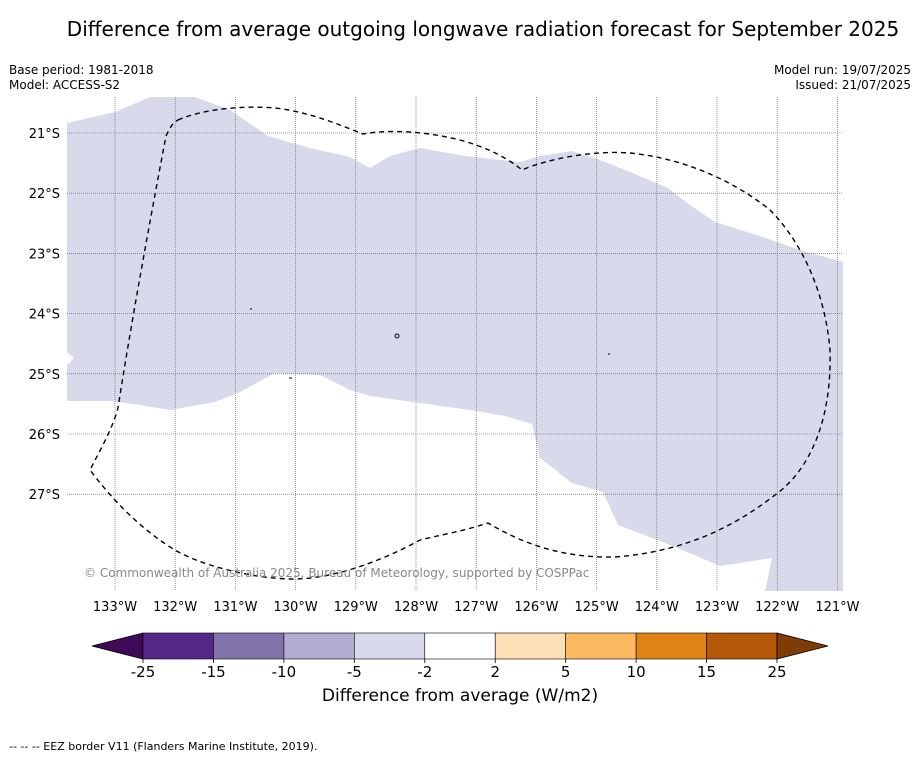 This screenshot has width=919, height=758. What do you see at coordinates (424, 672) in the screenshot?
I see `colorbar-tick-label: -2` at bounding box center [424, 672].